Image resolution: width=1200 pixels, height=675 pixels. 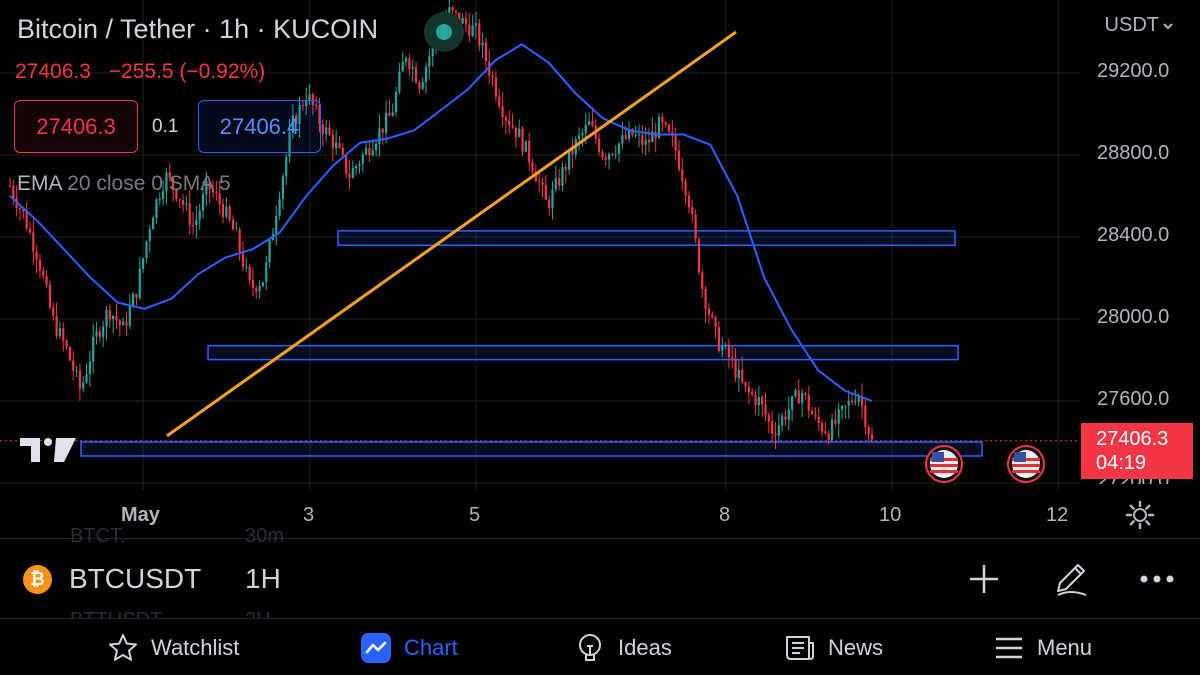 I want to click on nav-ideas: Ideas, so click(x=623, y=648).